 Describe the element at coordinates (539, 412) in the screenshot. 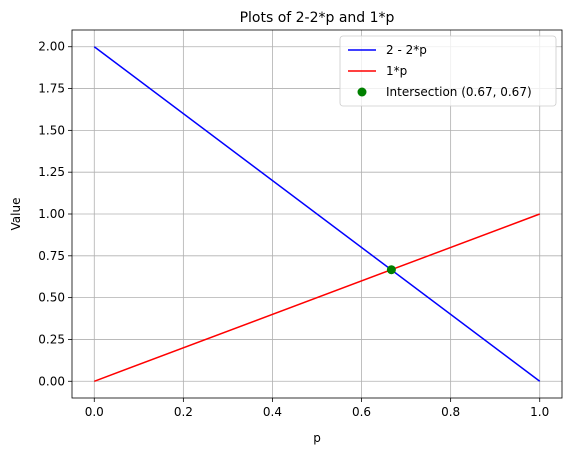

I see `x-tick-label: 1.0` at that location.